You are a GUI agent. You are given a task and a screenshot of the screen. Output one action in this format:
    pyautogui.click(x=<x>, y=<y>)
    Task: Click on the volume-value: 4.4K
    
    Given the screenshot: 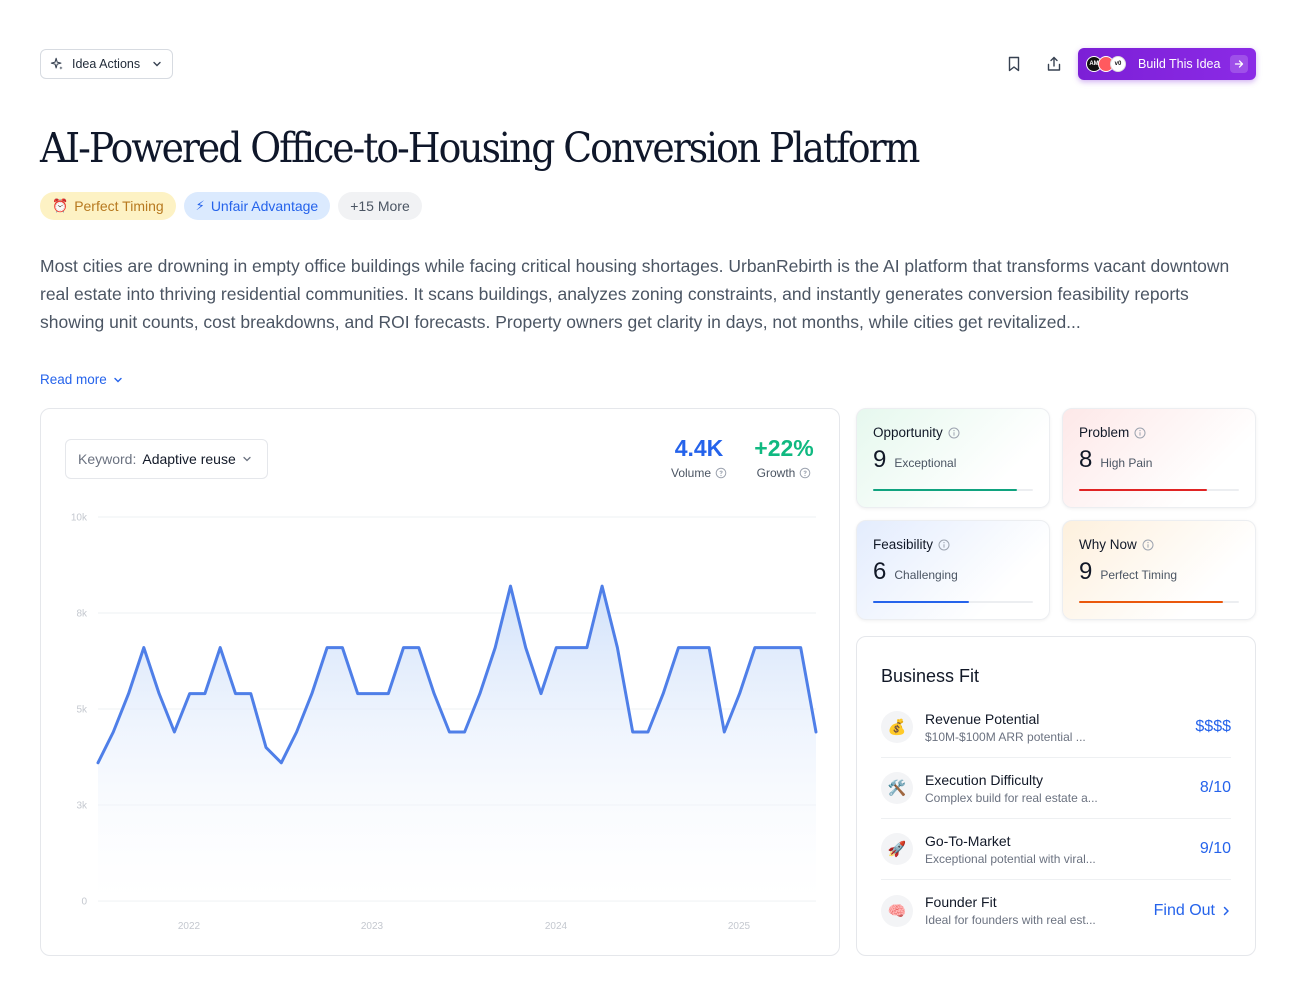 What is the action you would take?
    pyautogui.click(x=699, y=448)
    